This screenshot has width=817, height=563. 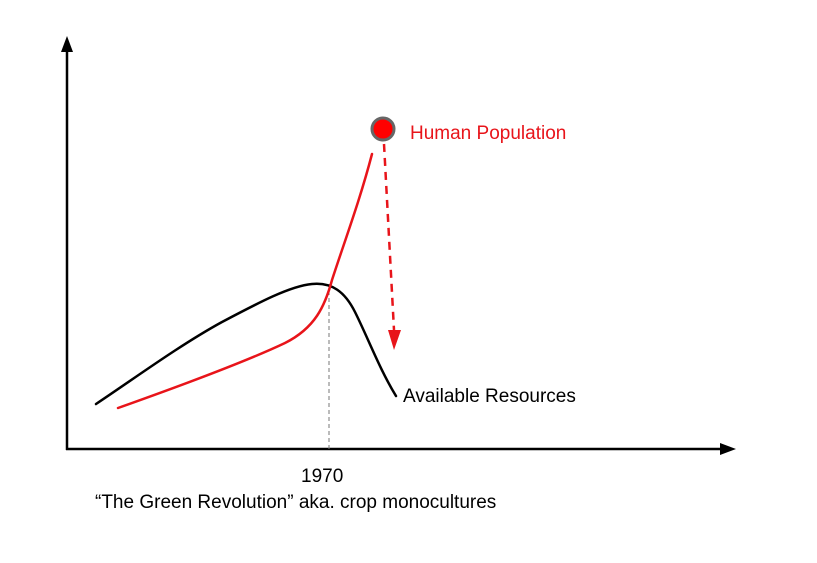 I want to click on resources-curve, so click(x=246, y=344).